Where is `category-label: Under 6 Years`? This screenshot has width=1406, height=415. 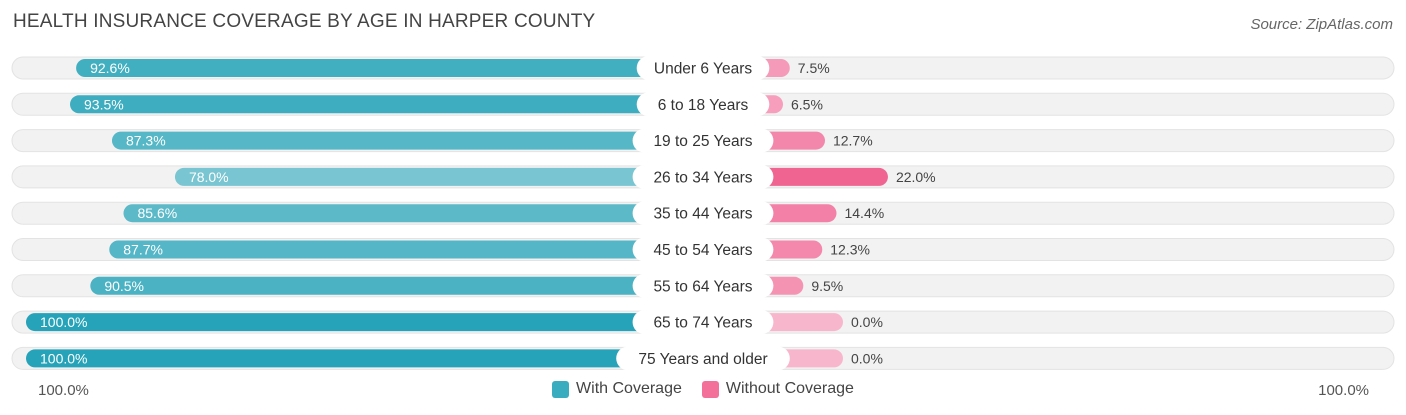
category-label: Under 6 Years is located at coordinates (703, 69).